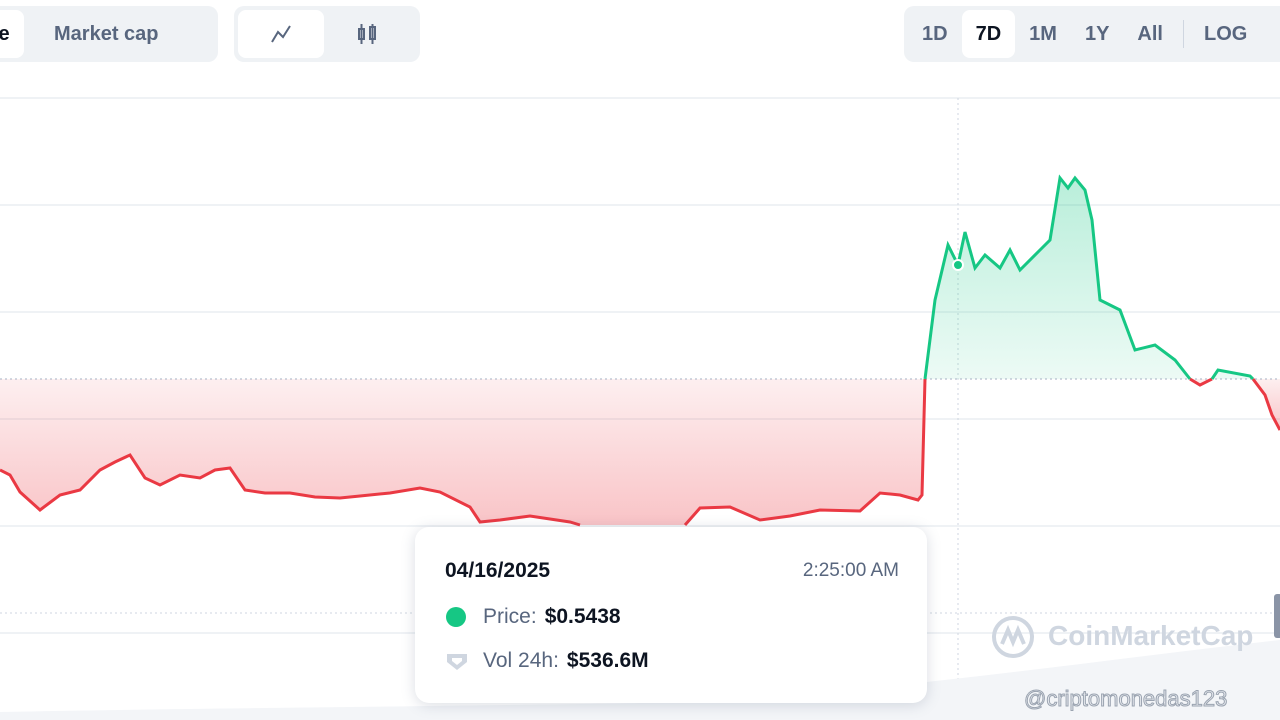 The height and width of the screenshot is (720, 1280). What do you see at coordinates (106, 33) in the screenshot?
I see `market-cap-tab: Market cap` at bounding box center [106, 33].